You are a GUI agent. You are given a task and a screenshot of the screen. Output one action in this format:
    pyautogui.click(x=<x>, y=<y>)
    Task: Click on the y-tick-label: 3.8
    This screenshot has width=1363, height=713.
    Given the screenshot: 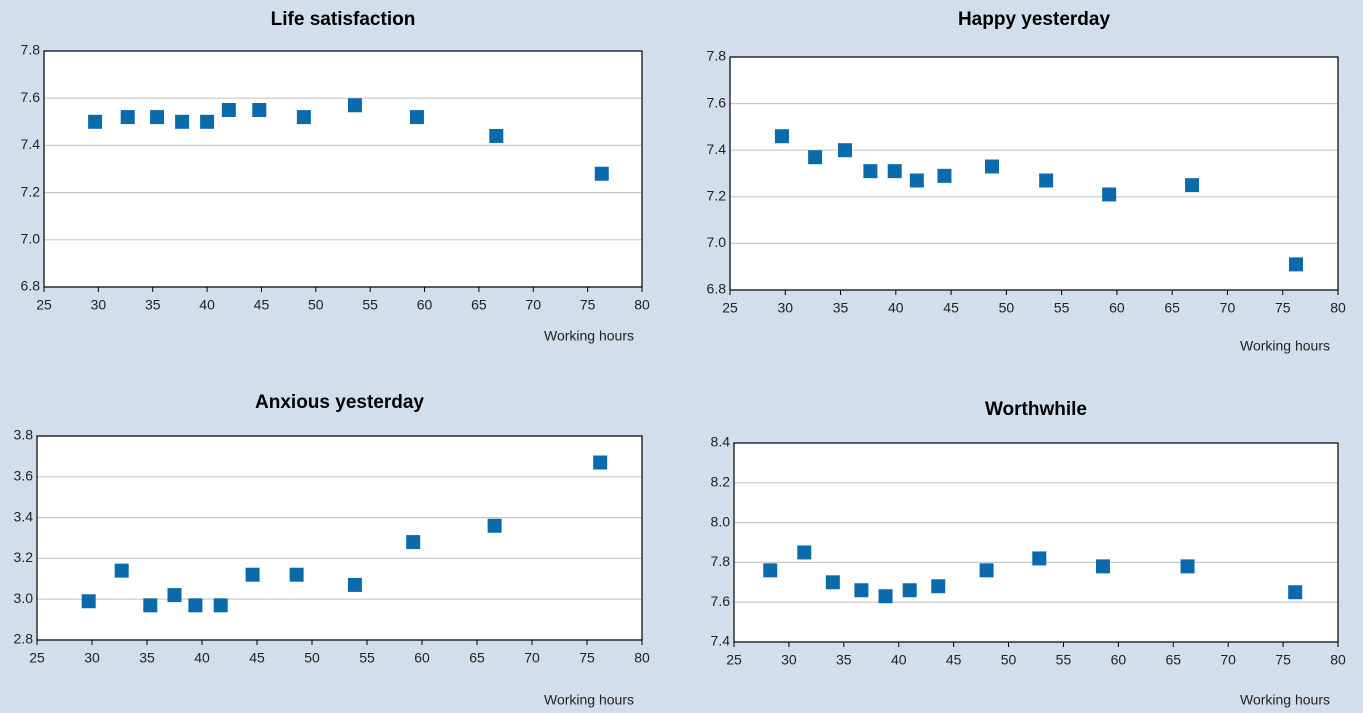 What is the action you would take?
    pyautogui.click(x=24, y=435)
    